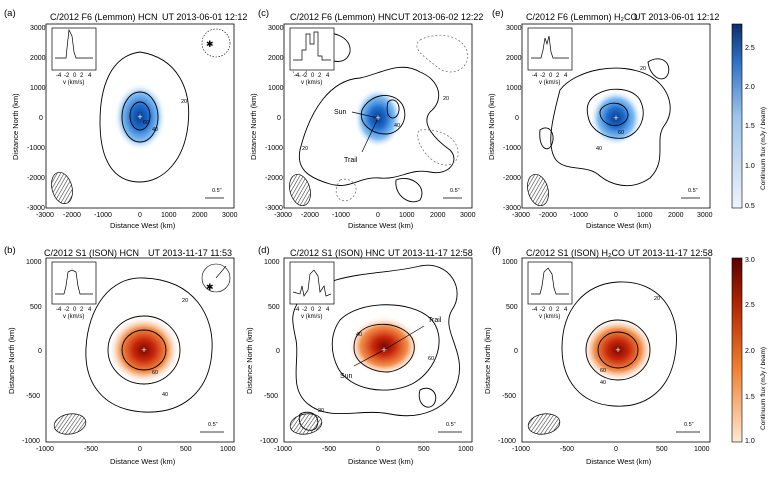  I want to click on x-axis-label: Distance West (km), so click(619, 225).